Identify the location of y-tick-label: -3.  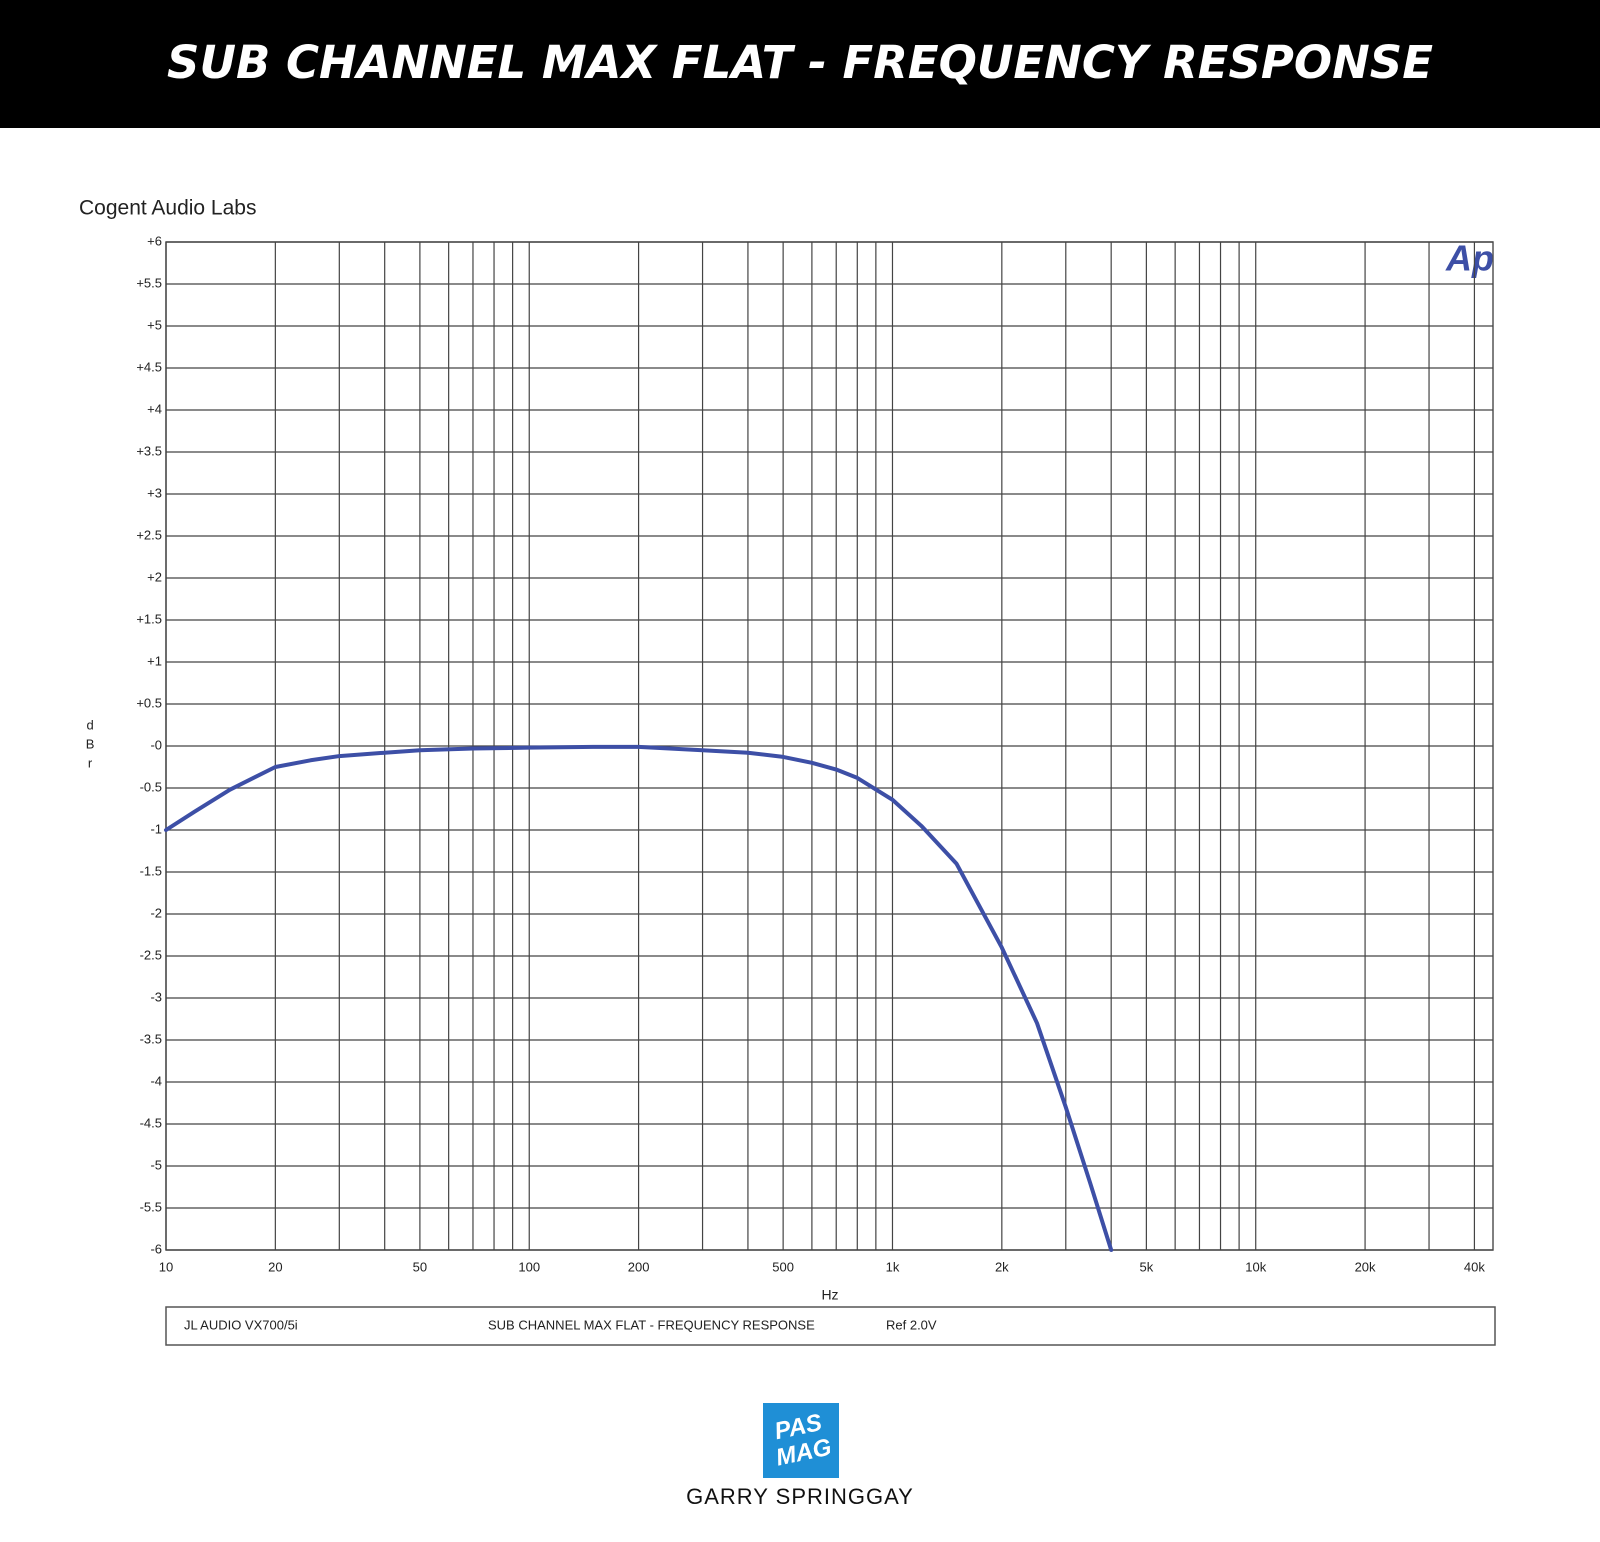
(156, 996).